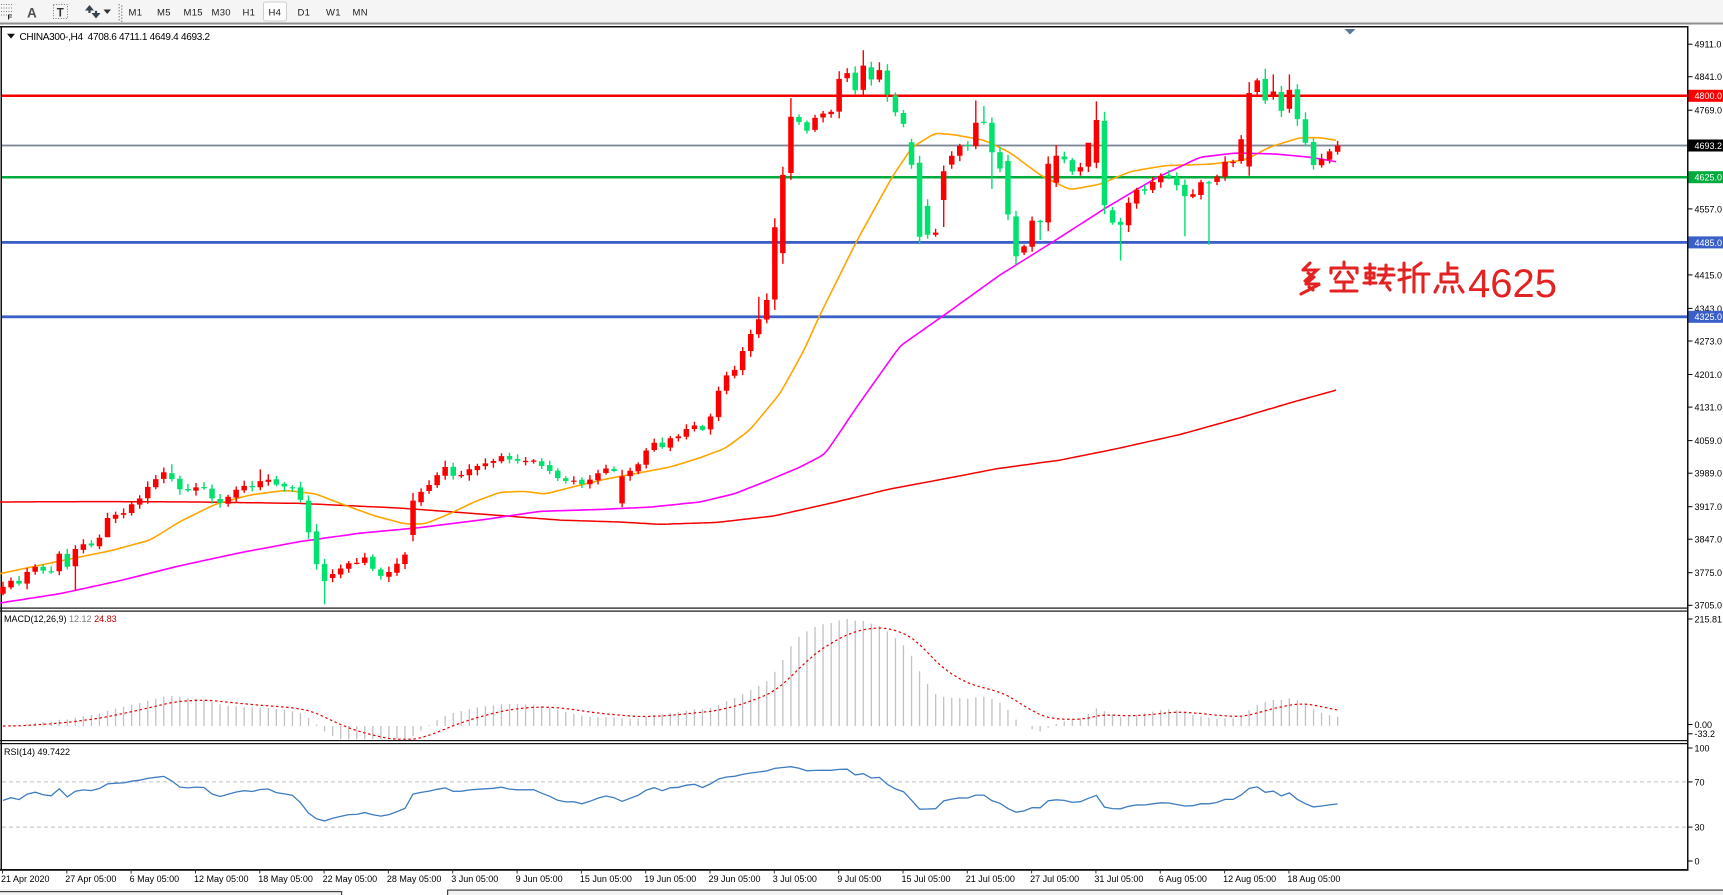 This screenshot has width=1723, height=895. Describe the element at coordinates (1709, 441) in the screenshot. I see `svg-text: 4059.0` at that location.